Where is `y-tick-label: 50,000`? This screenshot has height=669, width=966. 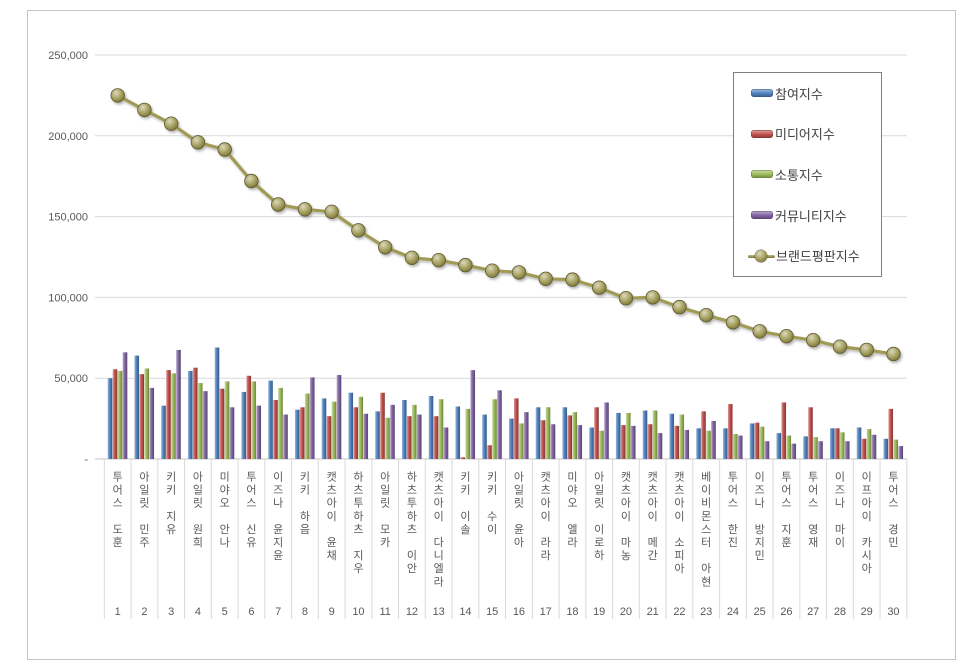 y-tick-label: 50,000 is located at coordinates (71, 379).